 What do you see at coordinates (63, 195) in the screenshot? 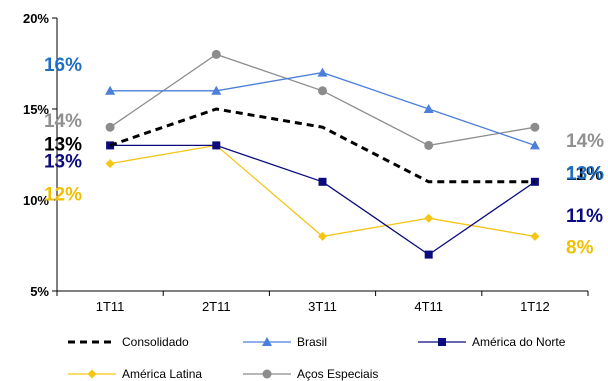
I see `data-label: 12%` at bounding box center [63, 195].